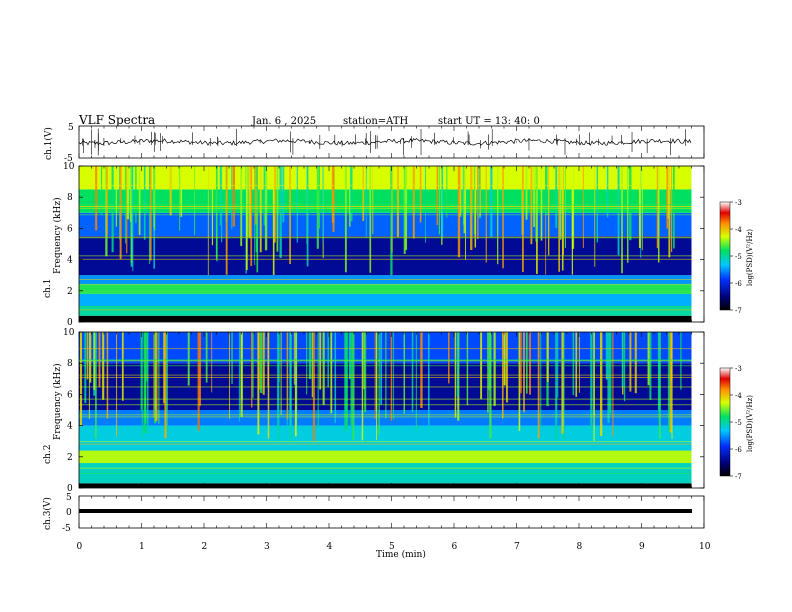  What do you see at coordinates (283, 121) in the screenshot?
I see `date-label: Jan. 6 , 2025` at bounding box center [283, 121].